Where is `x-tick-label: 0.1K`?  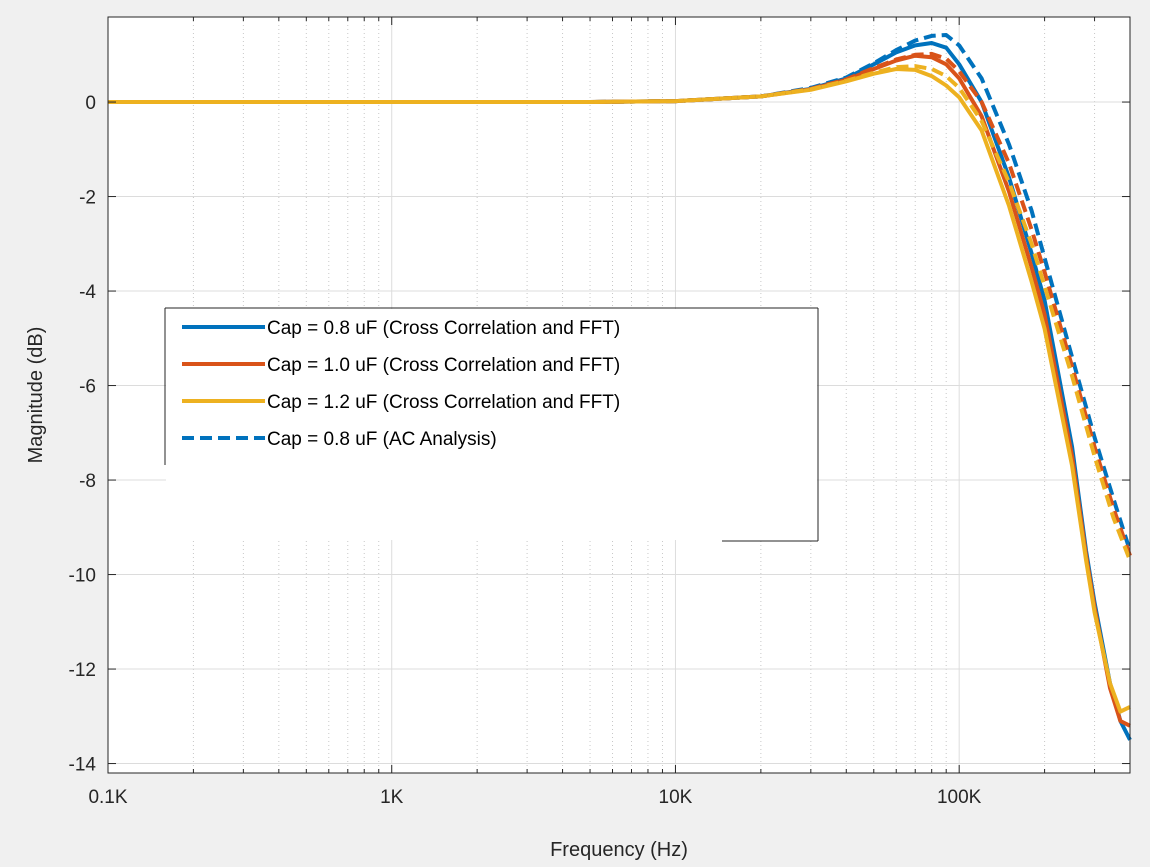
x-tick-label: 0.1K is located at coordinates (107, 797).